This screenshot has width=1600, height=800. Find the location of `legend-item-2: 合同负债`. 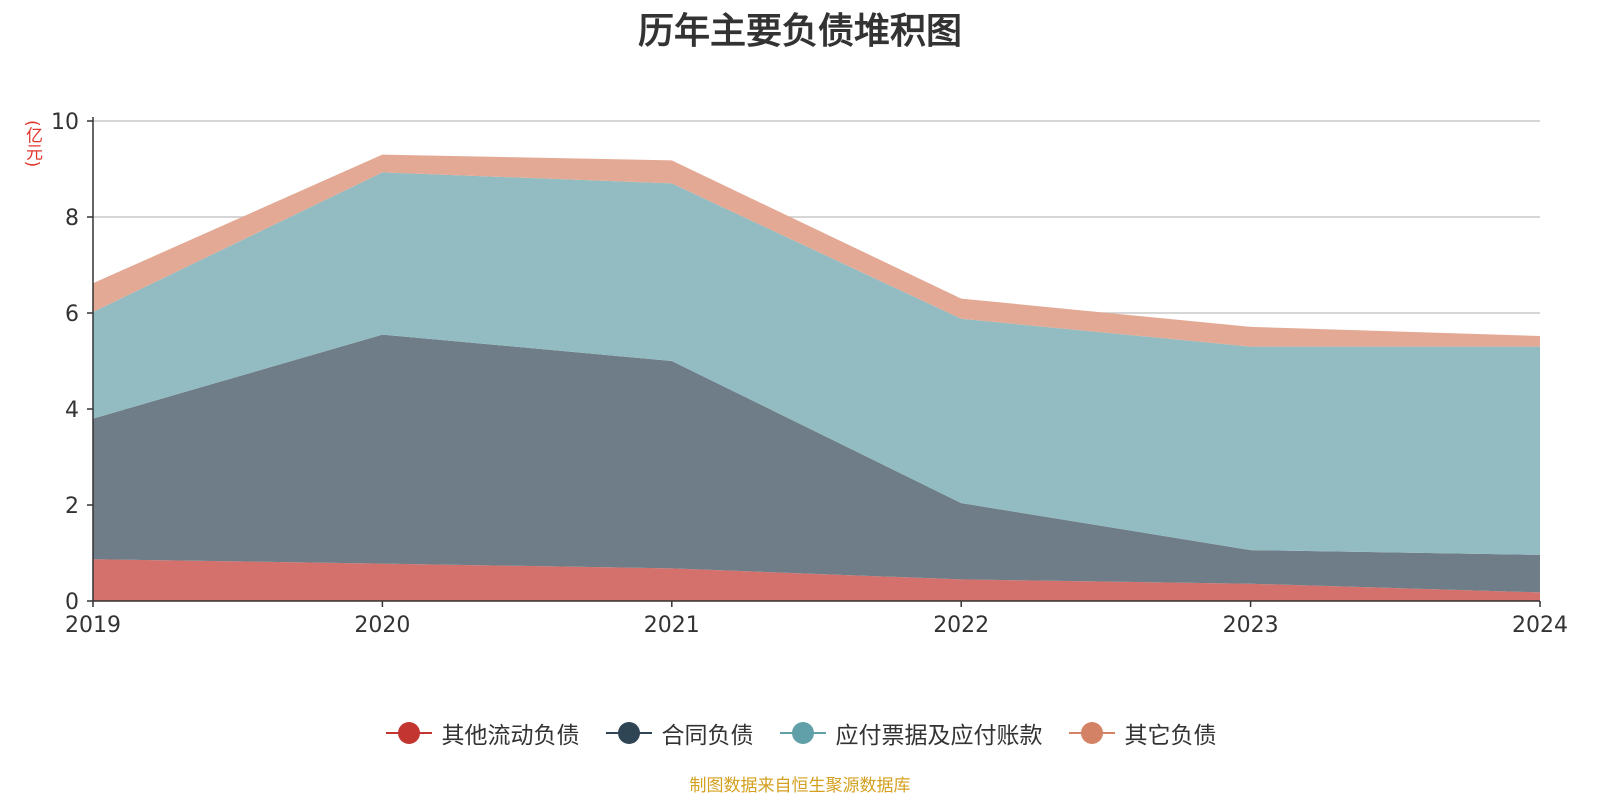

legend-item-2: 合同负债 is located at coordinates (679, 733).